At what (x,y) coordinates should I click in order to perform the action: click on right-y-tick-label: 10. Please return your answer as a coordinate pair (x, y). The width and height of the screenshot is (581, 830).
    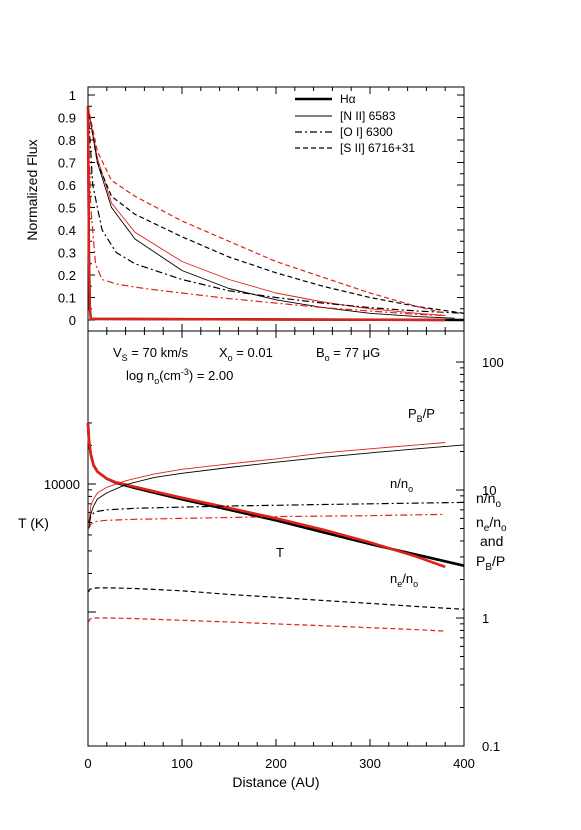
    Looking at the image, I should click on (489, 490).